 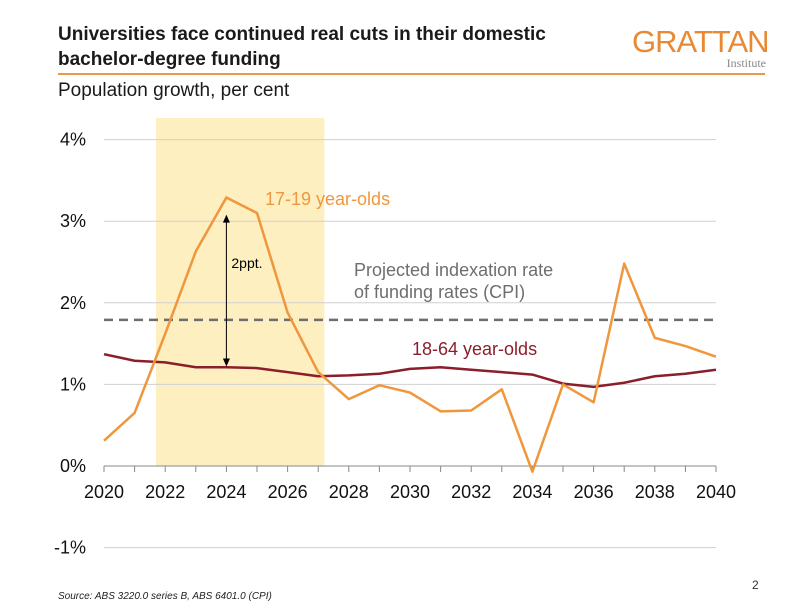 What do you see at coordinates (240, 292) in the screenshot?
I see `highlight-band` at bounding box center [240, 292].